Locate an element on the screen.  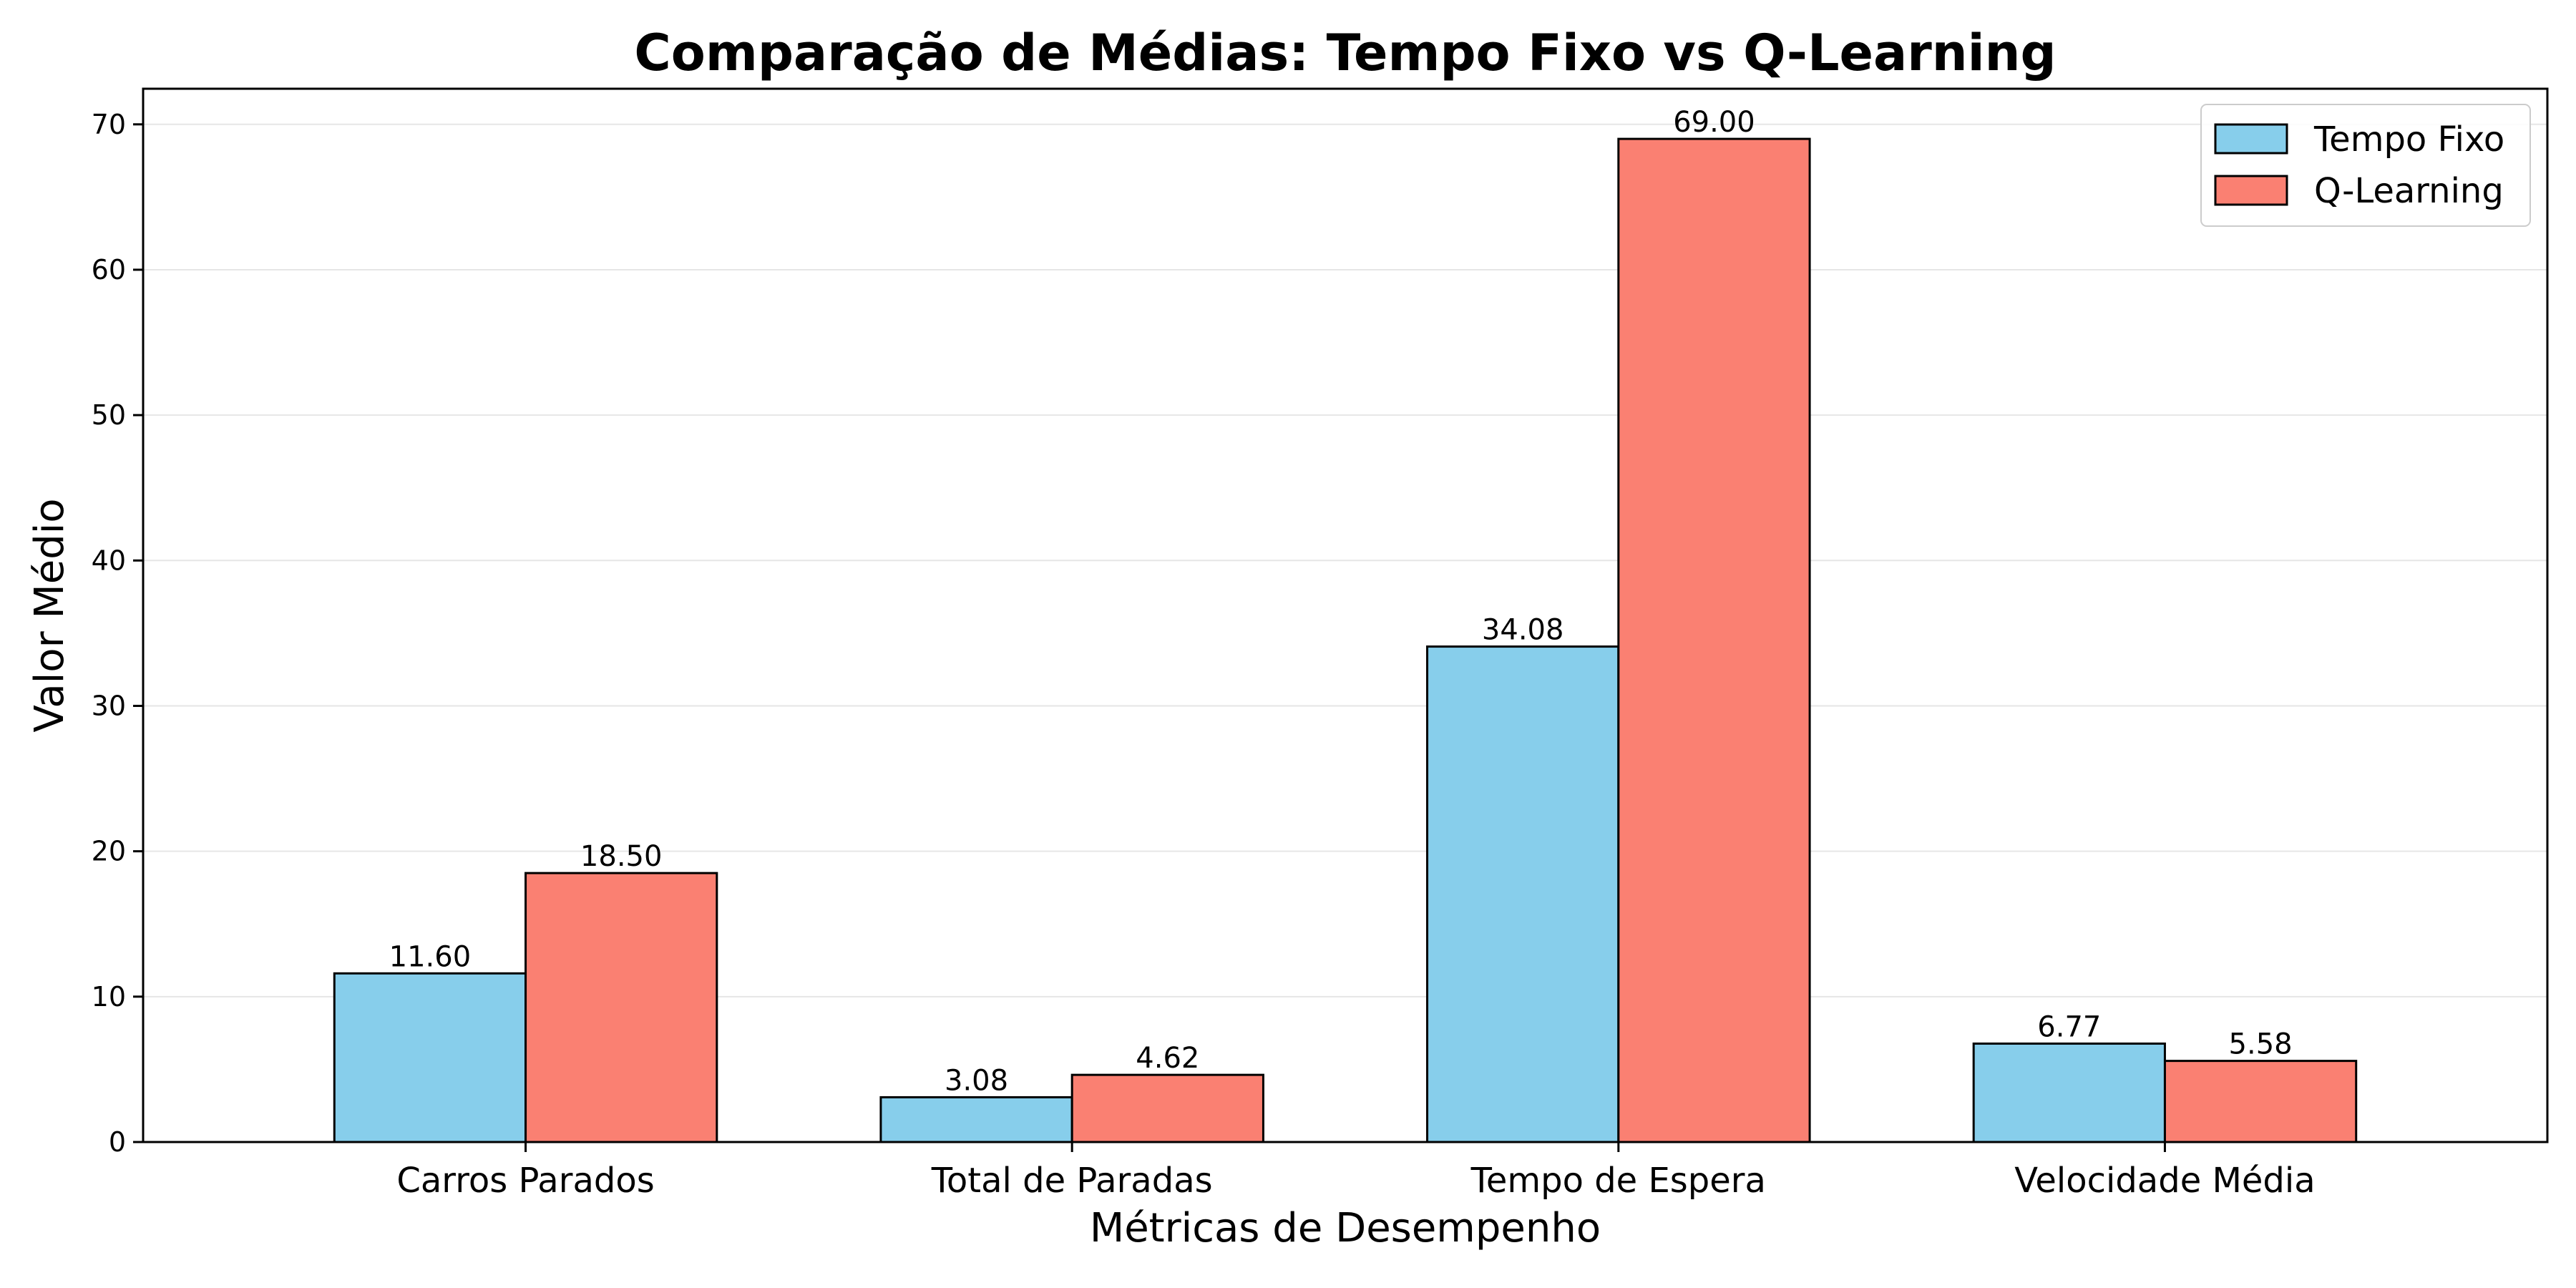
bar-value-label: 18.50 is located at coordinates (621, 856).